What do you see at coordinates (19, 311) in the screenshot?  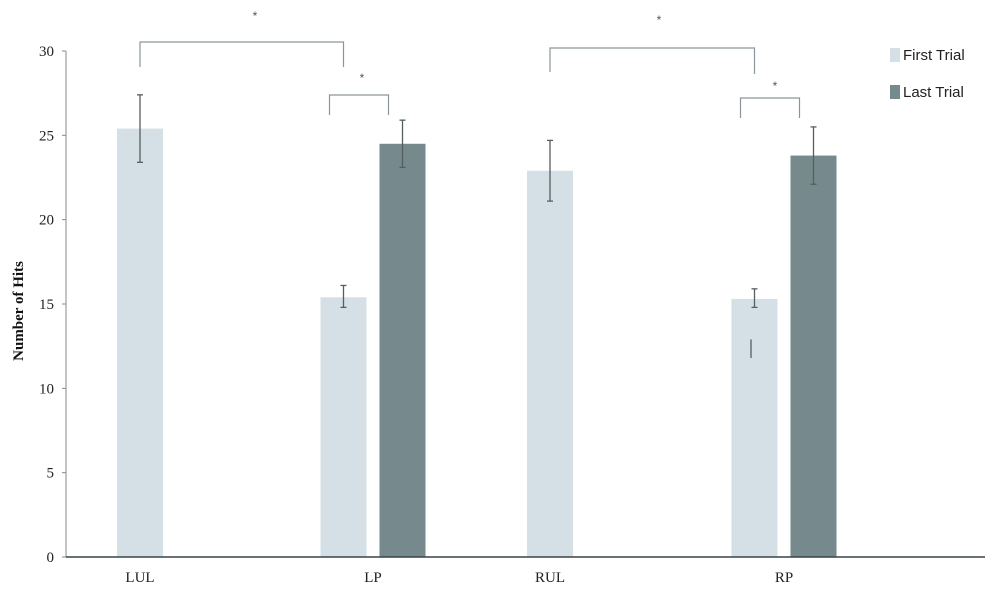 I see `y-axis-label: Number of Hits` at bounding box center [19, 311].